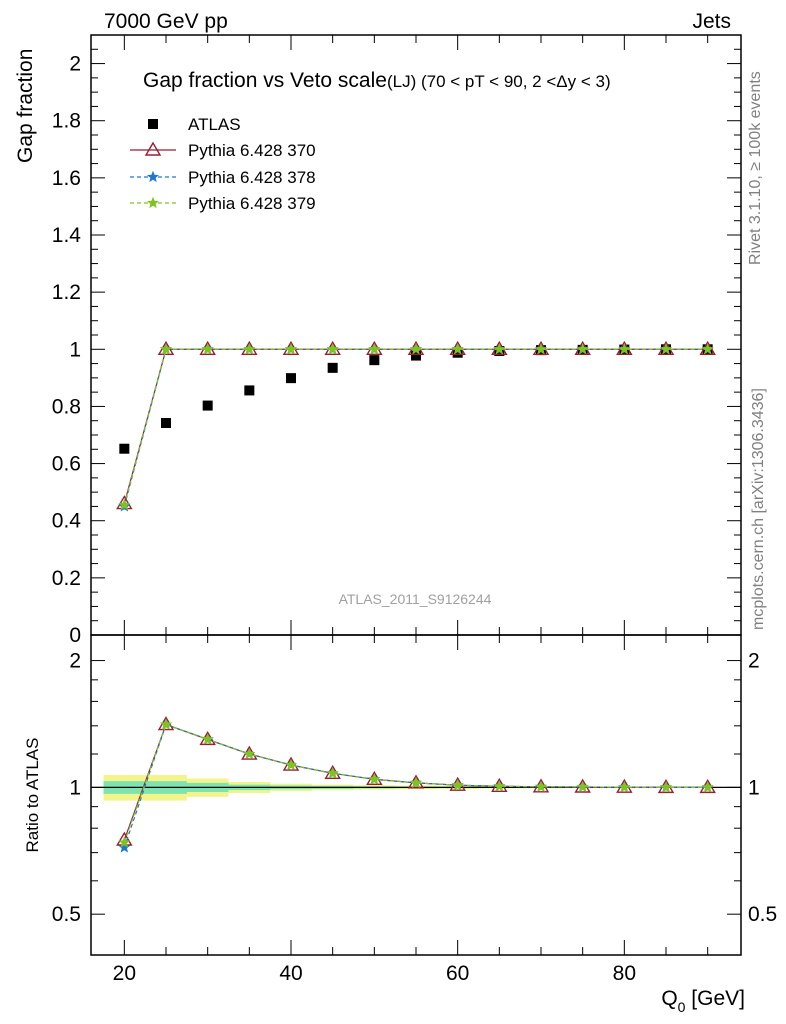 The height and width of the screenshot is (1024, 786). What do you see at coordinates (66, 178) in the screenshot?
I see `main-y-tick-label: 1.6` at bounding box center [66, 178].